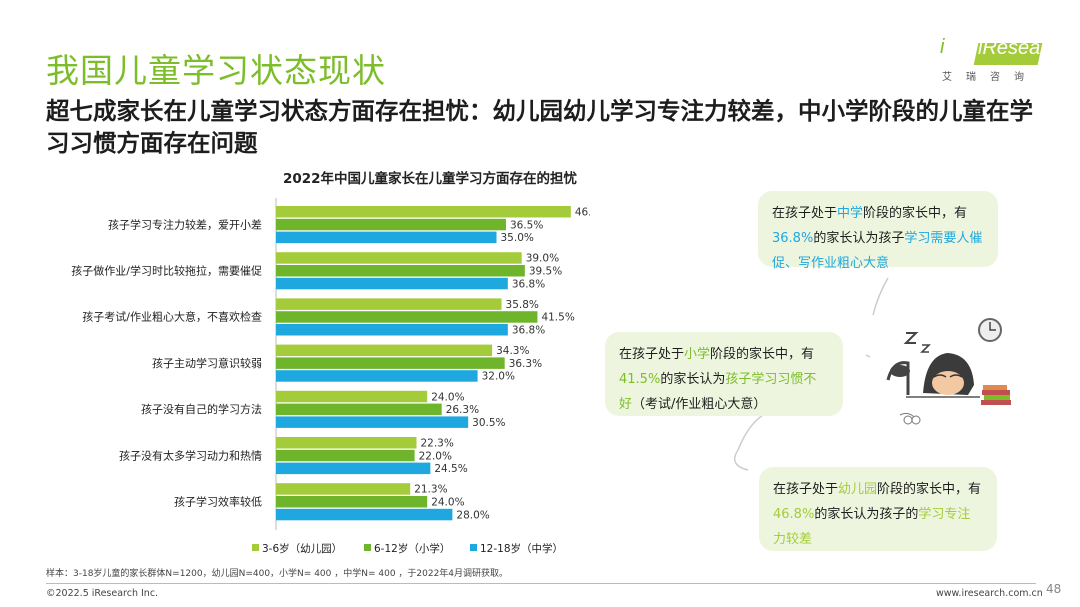  What do you see at coordinates (989, 593) in the screenshot?
I see `website-link: www.iresearch.com.cn` at bounding box center [989, 593].